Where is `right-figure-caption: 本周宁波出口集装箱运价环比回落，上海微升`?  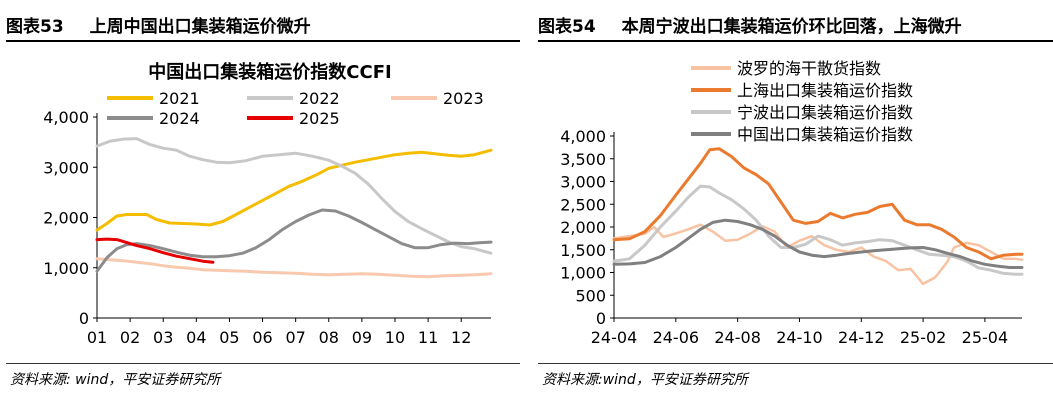
right-figure-caption: 本周宁波出口集装箱运价环比回落，上海微升 is located at coordinates (791, 27).